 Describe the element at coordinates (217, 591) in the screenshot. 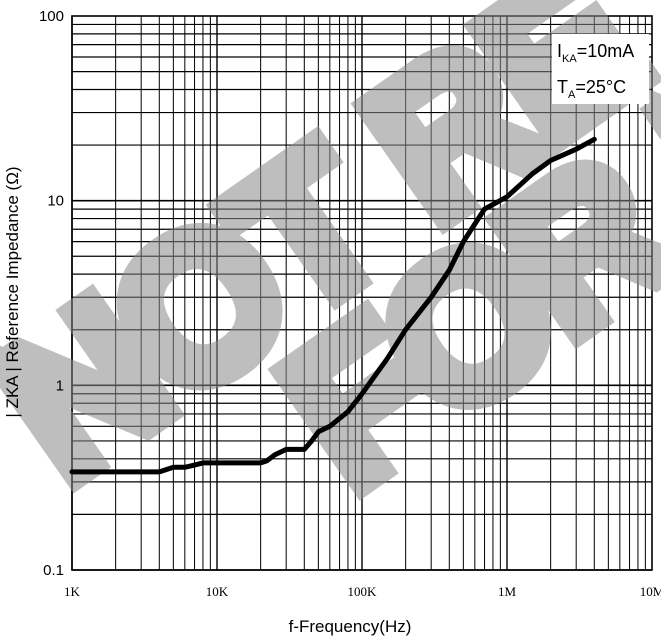

I see `x-tick-label: 10K` at that location.